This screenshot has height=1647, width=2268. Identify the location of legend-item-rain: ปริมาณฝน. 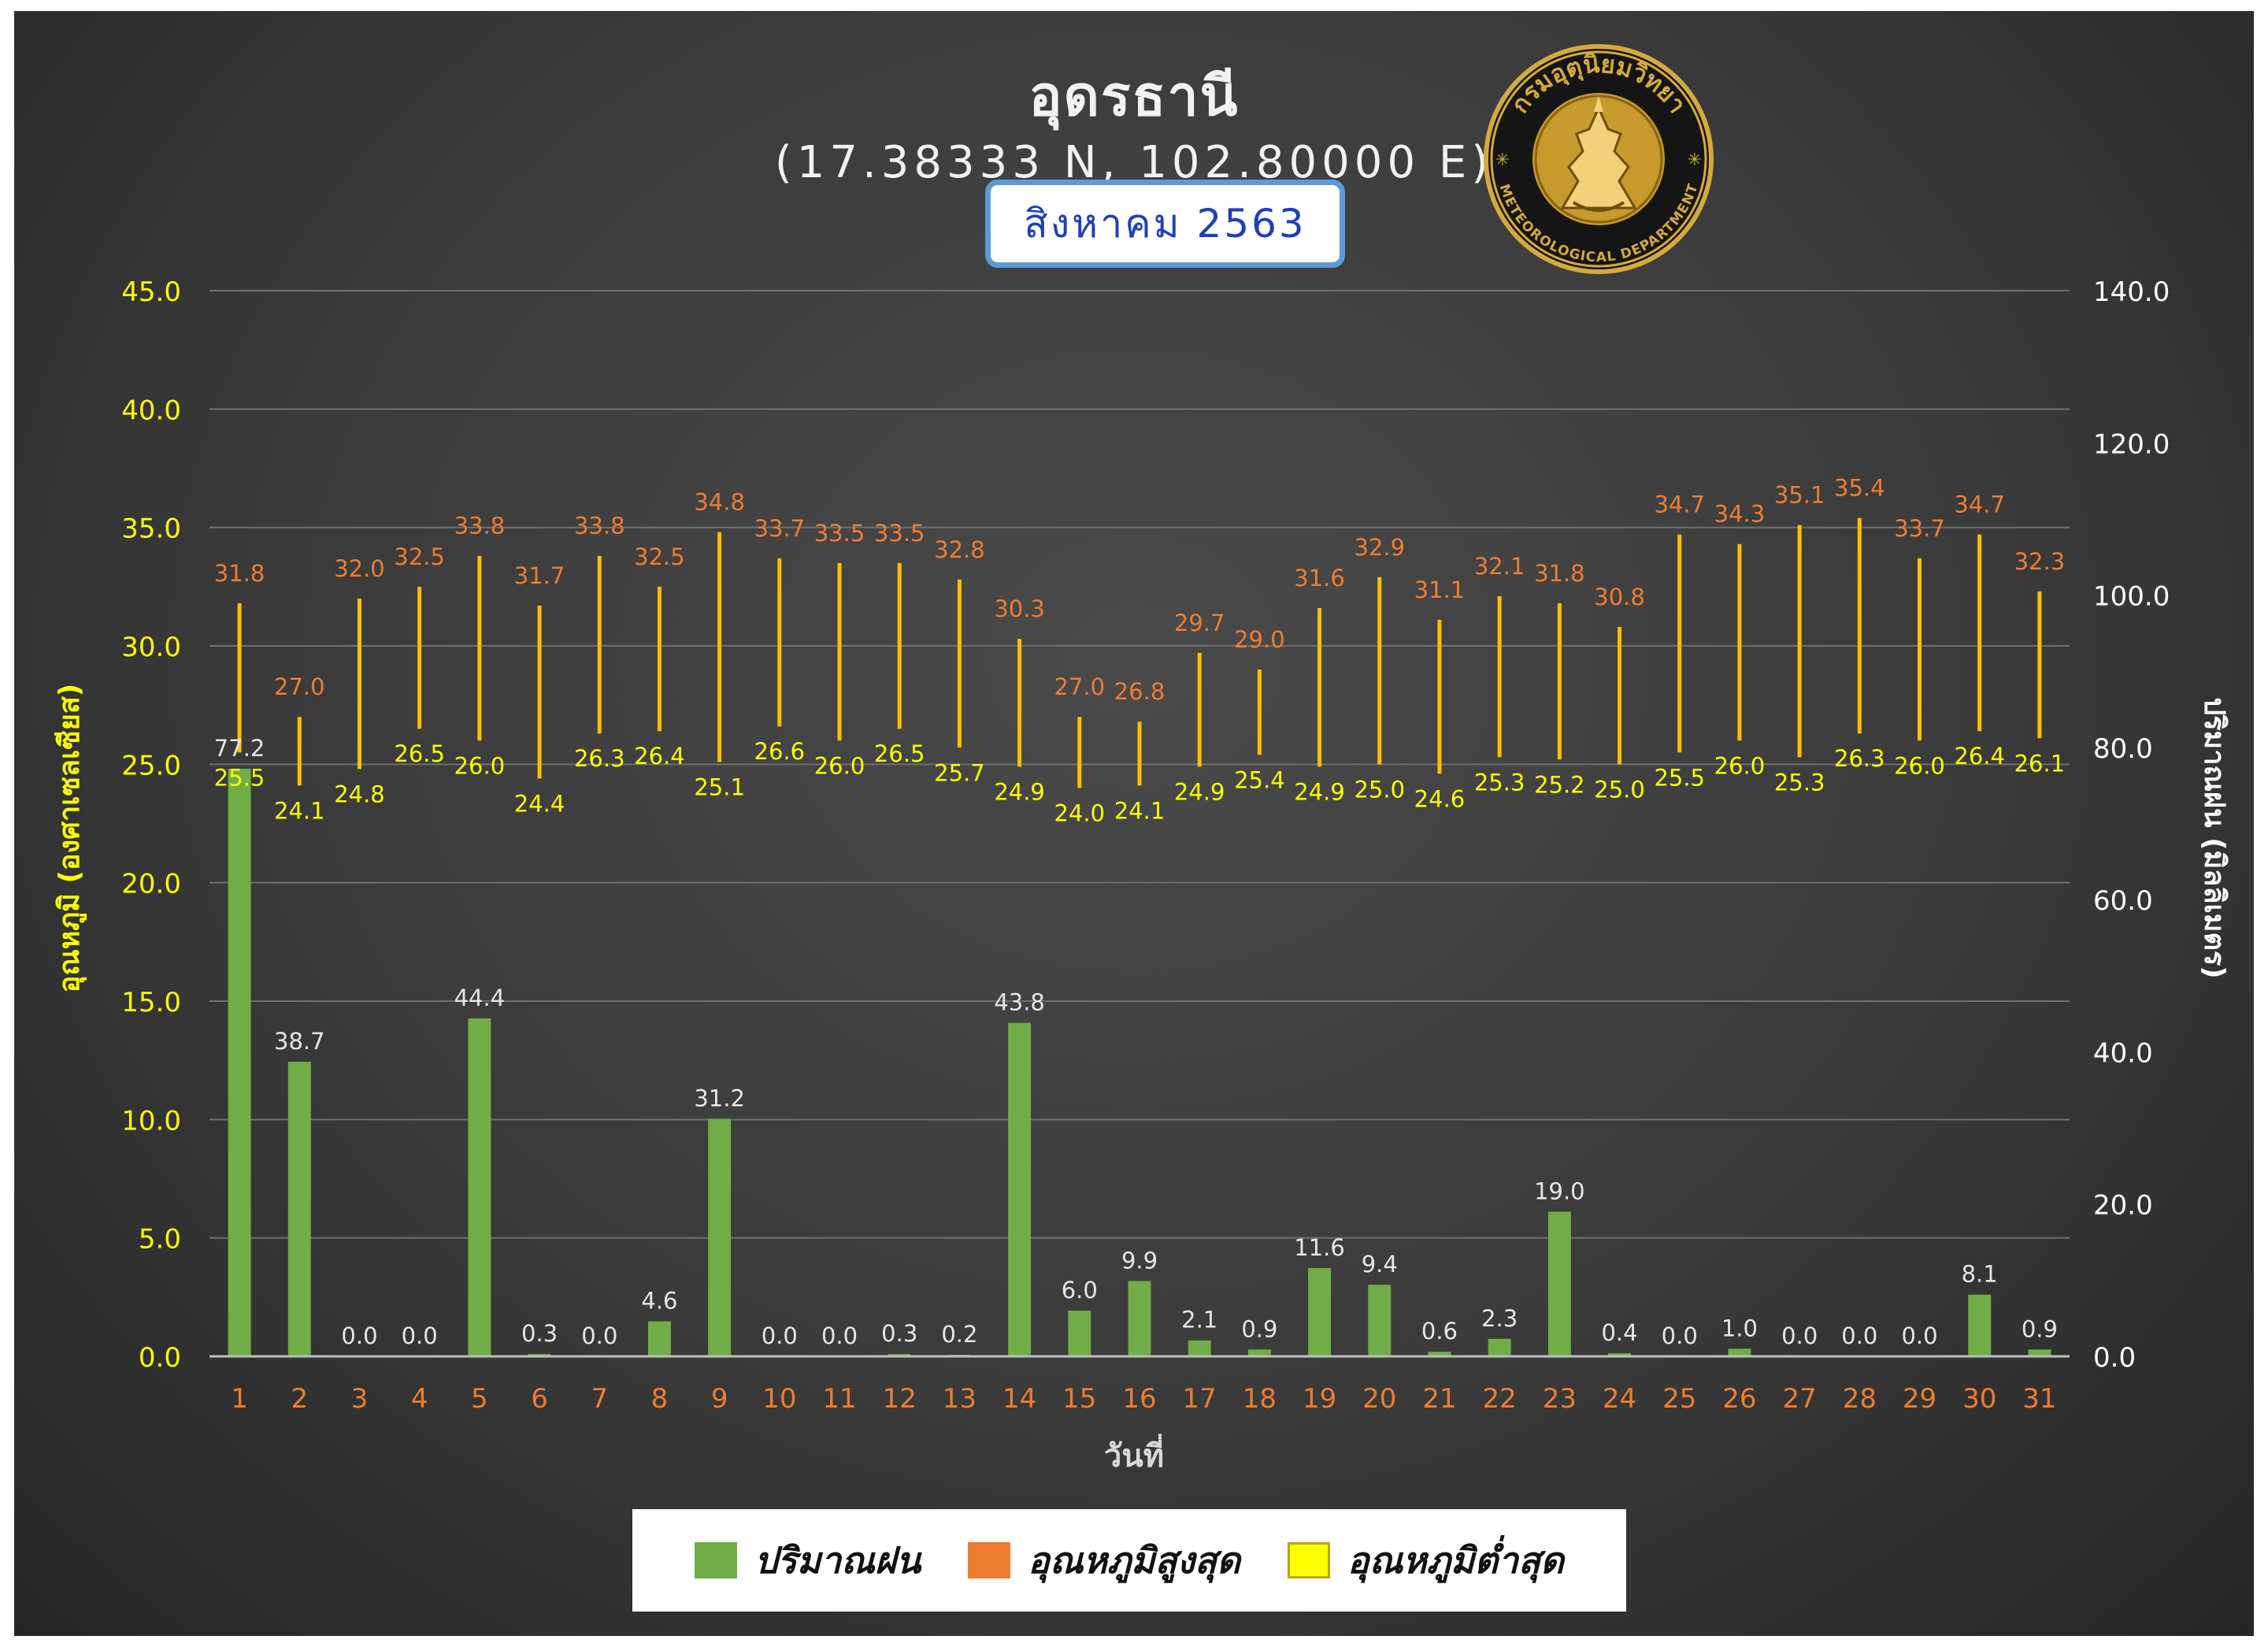
(808, 1561).